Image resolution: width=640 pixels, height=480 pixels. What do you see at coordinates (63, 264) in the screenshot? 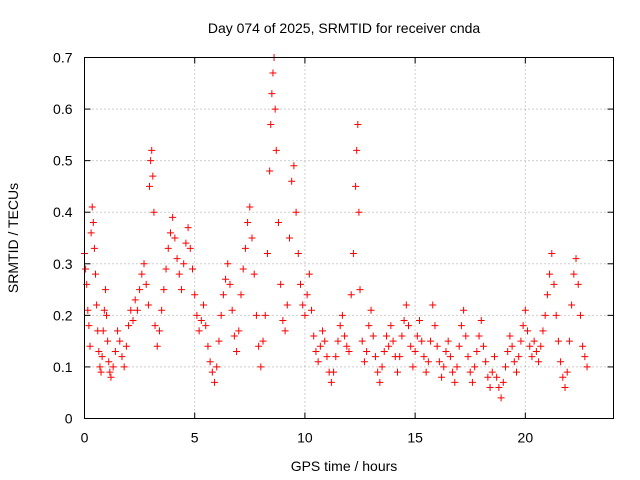
I see `y-tick-label: 0.3` at bounding box center [63, 264].